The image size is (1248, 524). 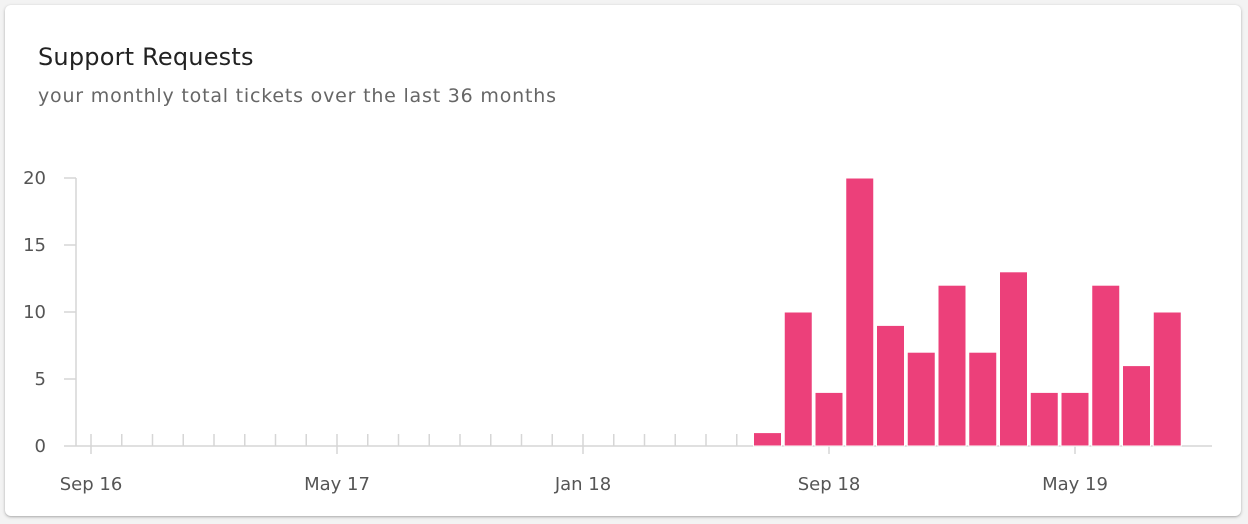 I want to click on y-tick-label: 0, so click(x=40, y=446).